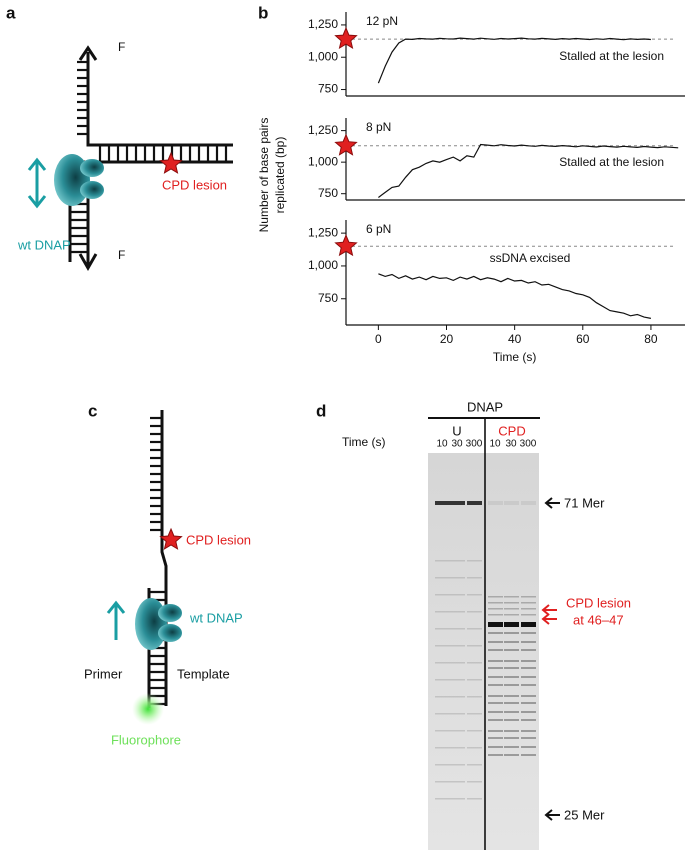  Describe the element at coordinates (328, 193) in the screenshot. I see `y-tick-label: 750` at that location.